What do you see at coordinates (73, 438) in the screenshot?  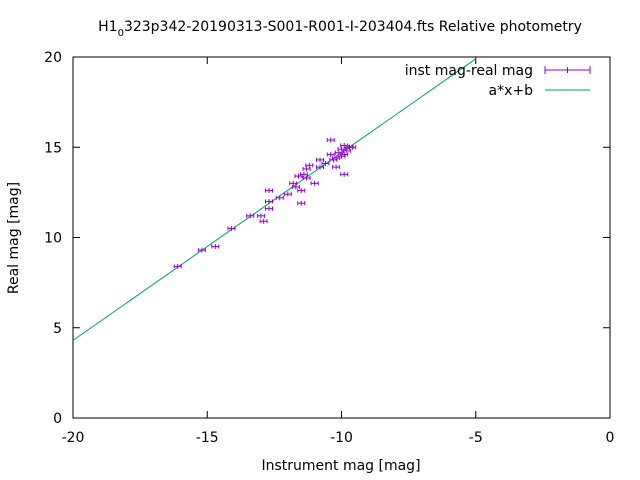 I see `x-tick-label: -20` at bounding box center [73, 438].